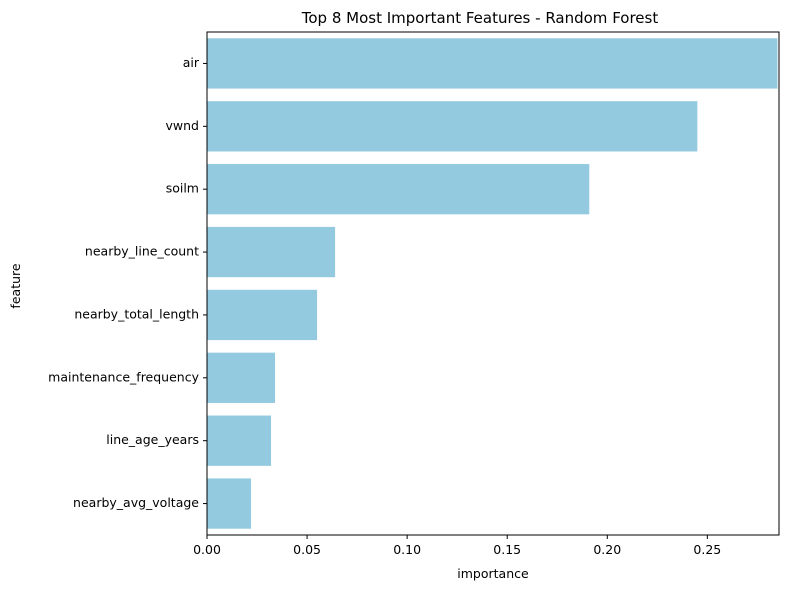 This screenshot has width=790, height=590. Describe the element at coordinates (307, 549) in the screenshot. I see `x-tick-label: 0.05` at that location.